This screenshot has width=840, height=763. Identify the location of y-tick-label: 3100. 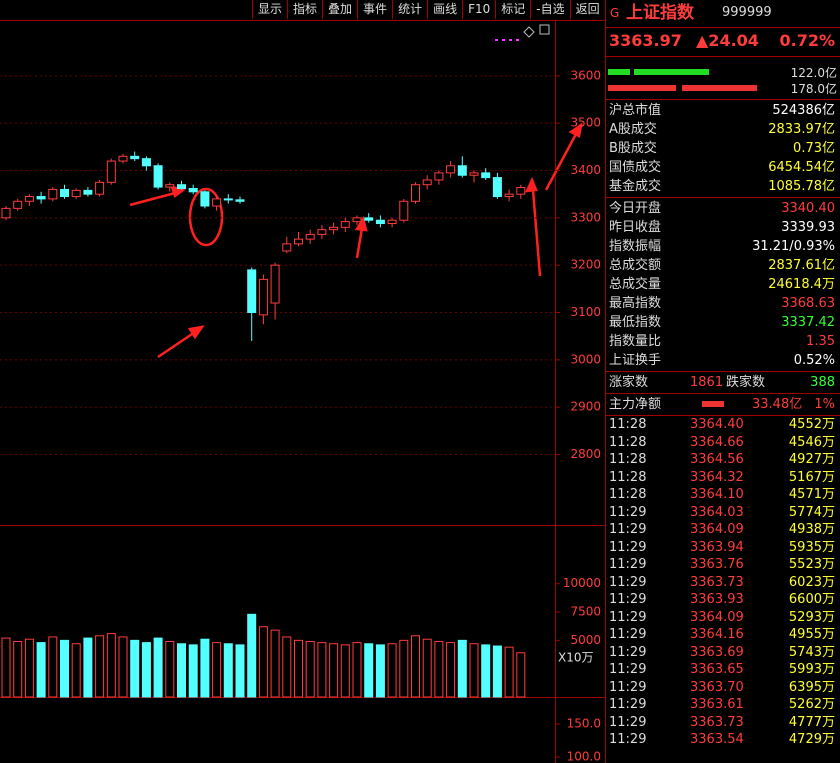
(585, 312).